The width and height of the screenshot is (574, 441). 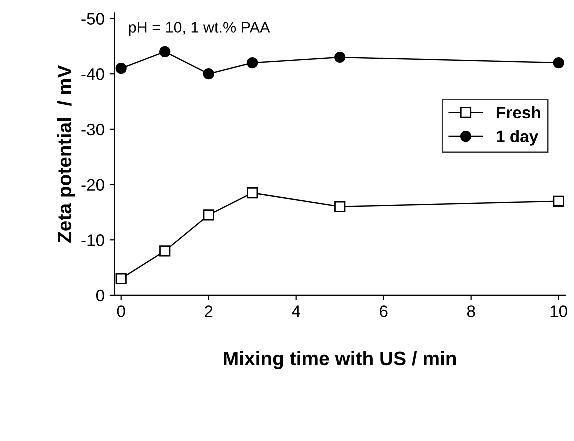 What do you see at coordinates (121, 312) in the screenshot?
I see `x-tick-label: 0` at bounding box center [121, 312].